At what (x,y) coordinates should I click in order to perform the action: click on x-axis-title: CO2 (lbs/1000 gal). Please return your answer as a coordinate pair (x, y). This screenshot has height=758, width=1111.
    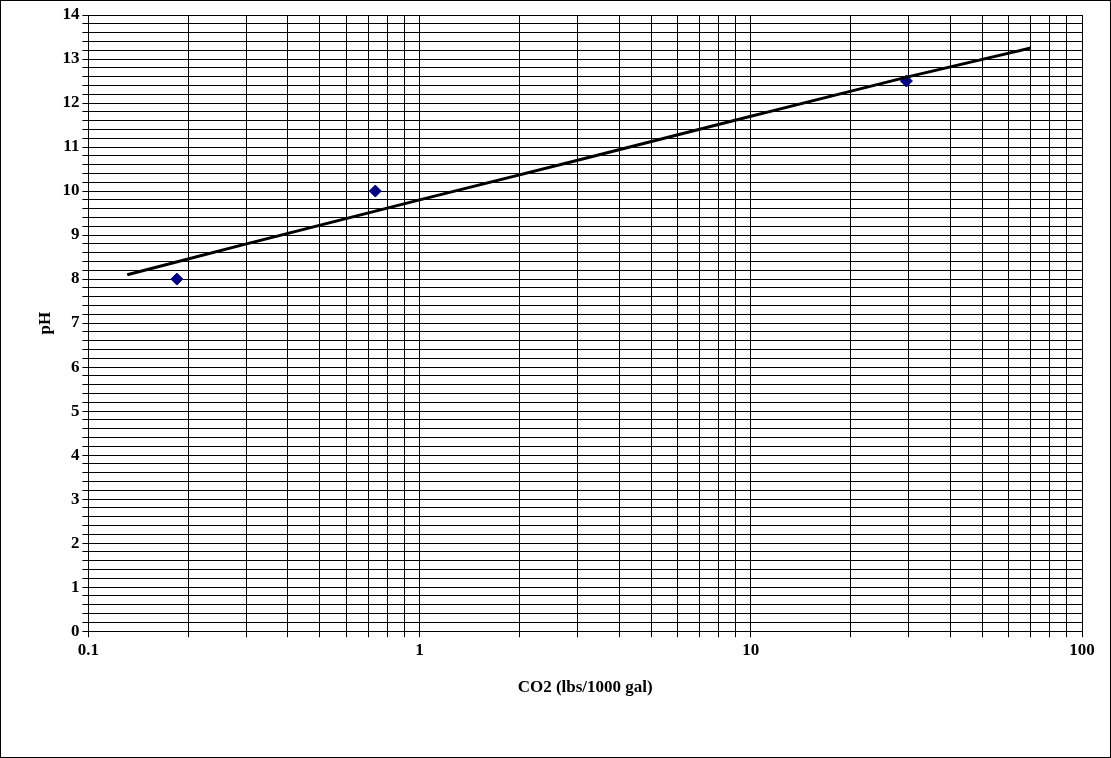
    Looking at the image, I should click on (585, 687).